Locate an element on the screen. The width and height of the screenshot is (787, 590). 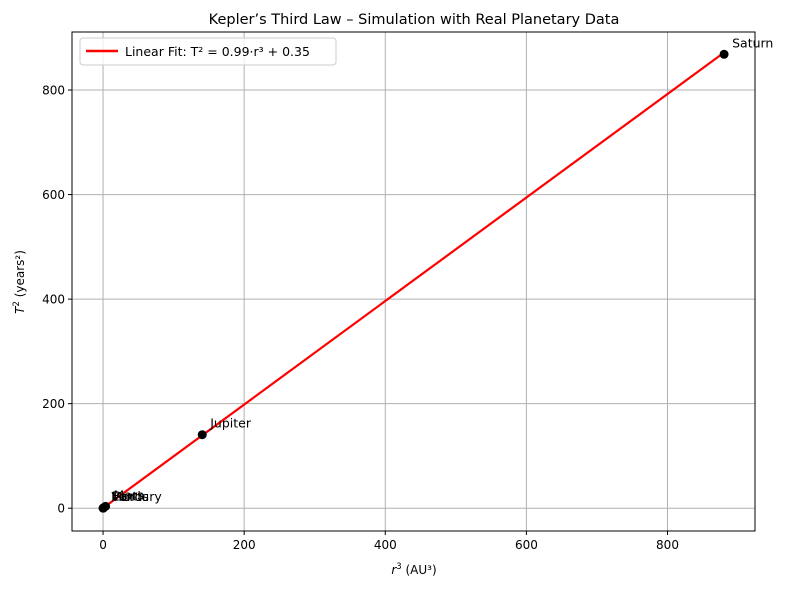
point-label: Earth is located at coordinates (129, 496).